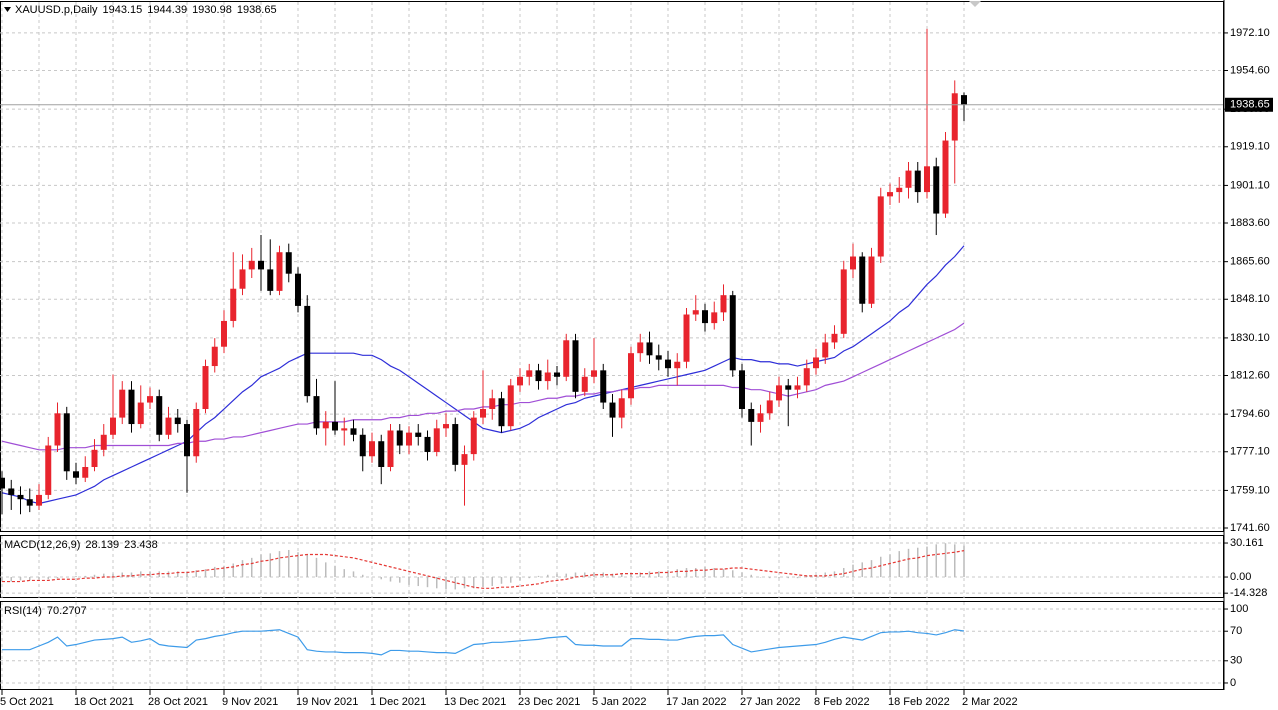  I want to click on header-value: 1930.98, so click(212, 10).